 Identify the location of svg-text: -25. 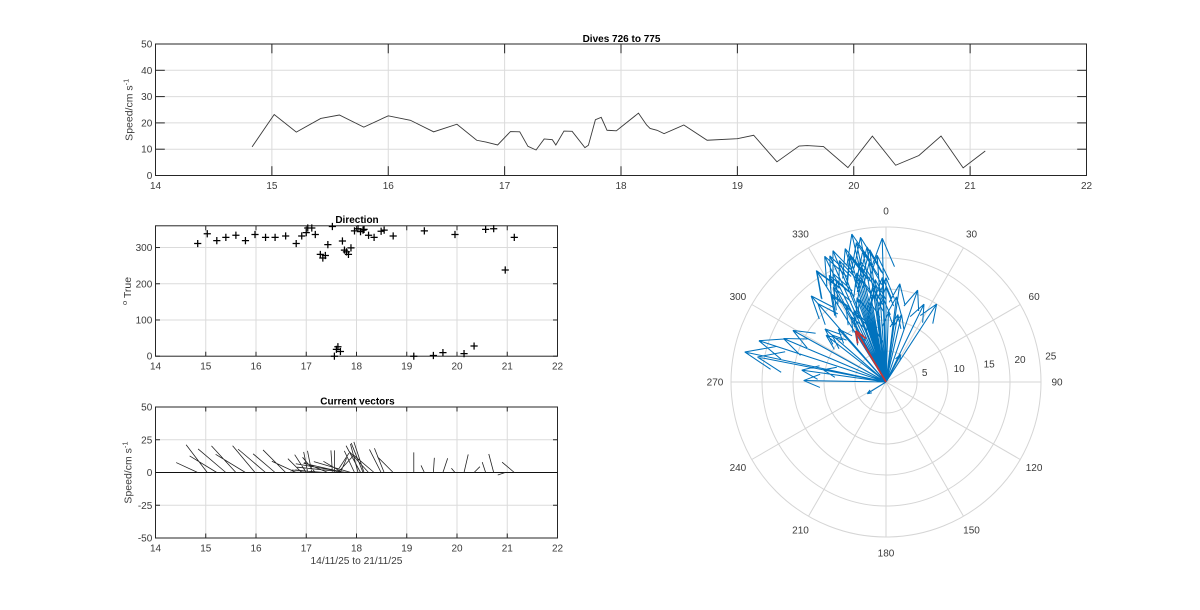
(145, 506).